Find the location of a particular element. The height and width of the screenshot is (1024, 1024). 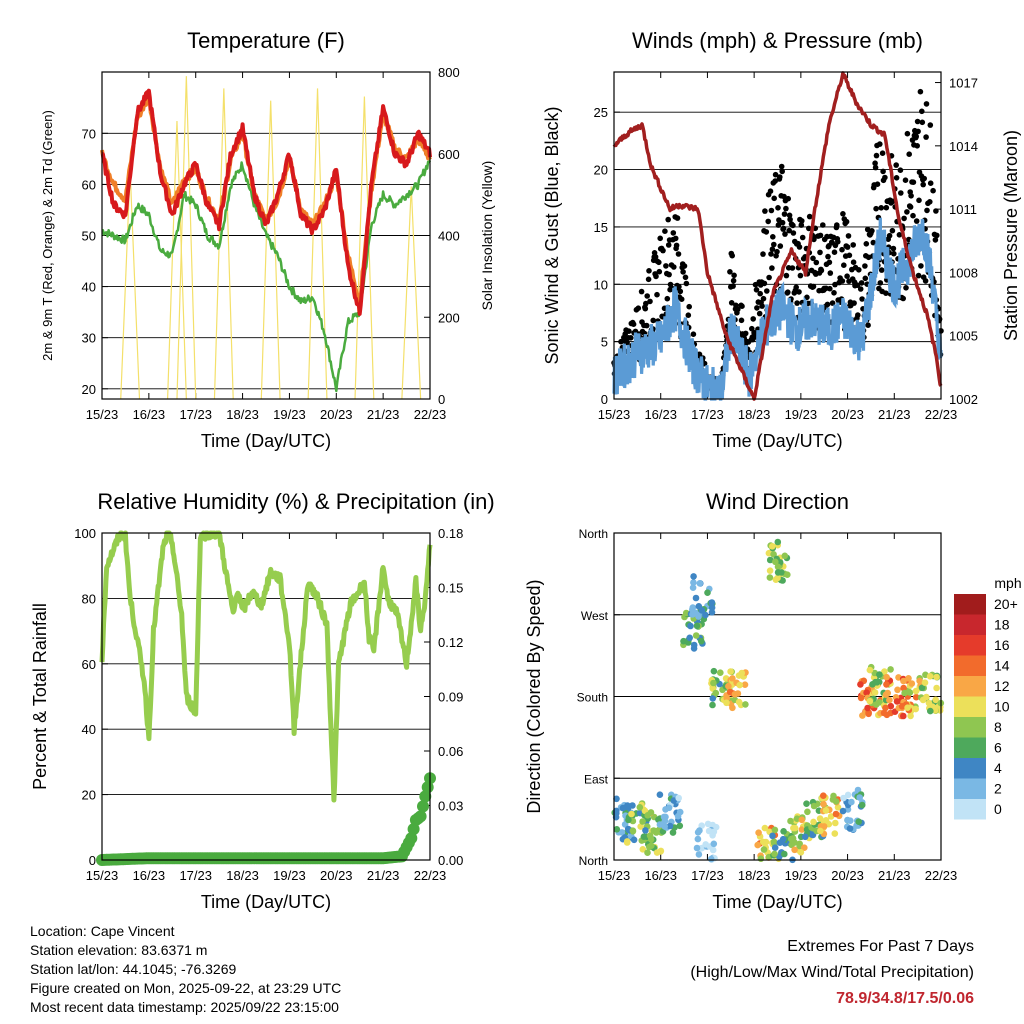

extremes-subheading: (High/Low/Max Wind/Total Precipitation) is located at coordinates (832, 972).